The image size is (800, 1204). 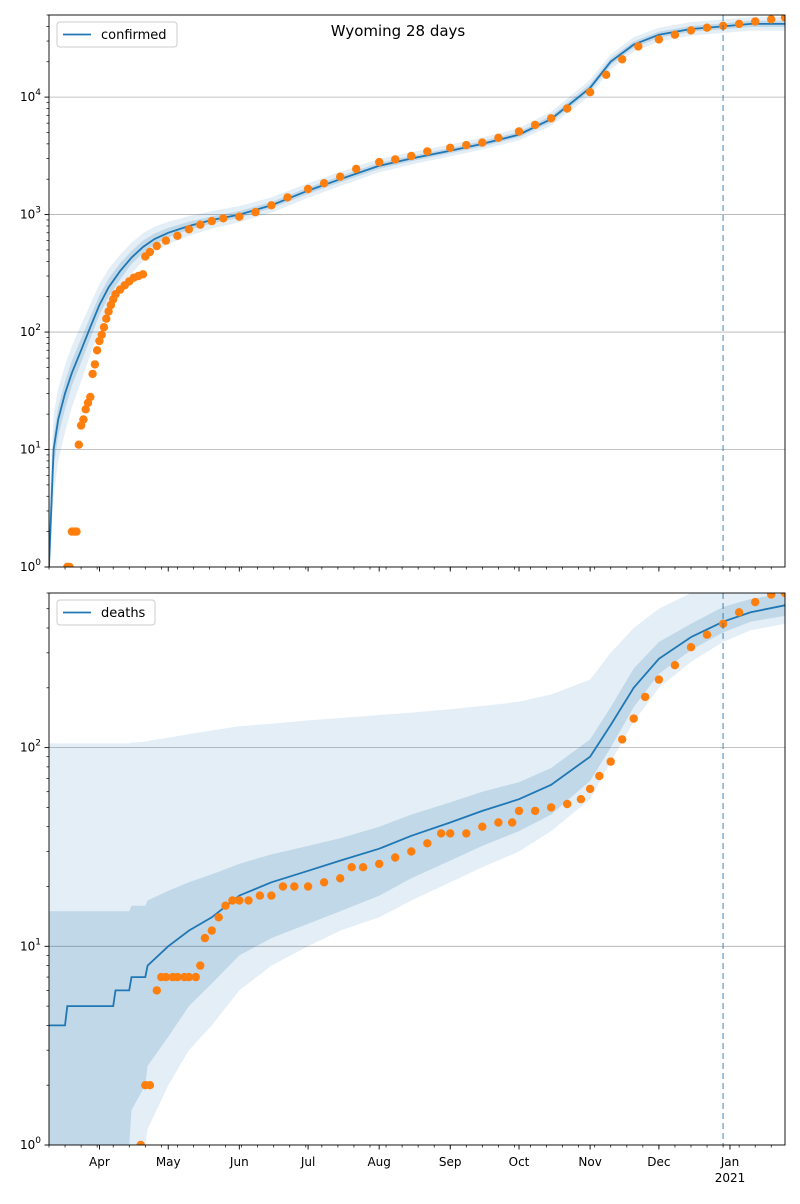 I want to click on y-tick-label: 10³, so click(x=30, y=214).